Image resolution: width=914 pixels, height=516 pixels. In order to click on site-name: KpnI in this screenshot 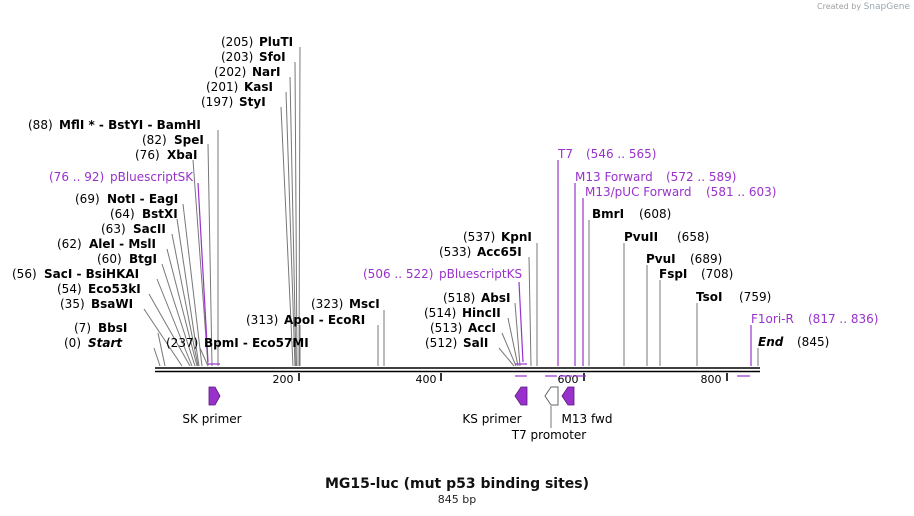, I will do `click(516, 237)`.